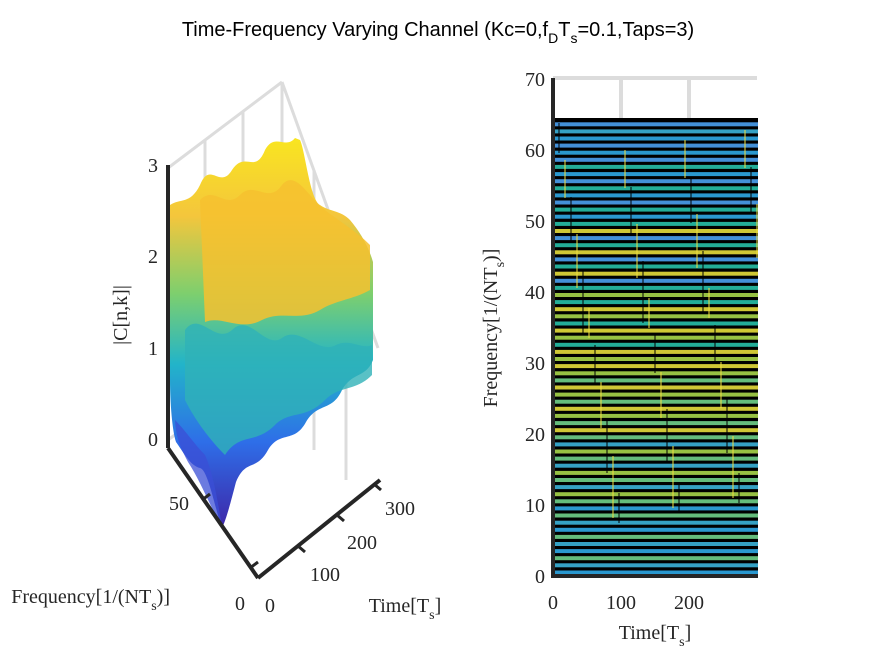  I want to click on z-tick-label: 1, so click(153, 349).